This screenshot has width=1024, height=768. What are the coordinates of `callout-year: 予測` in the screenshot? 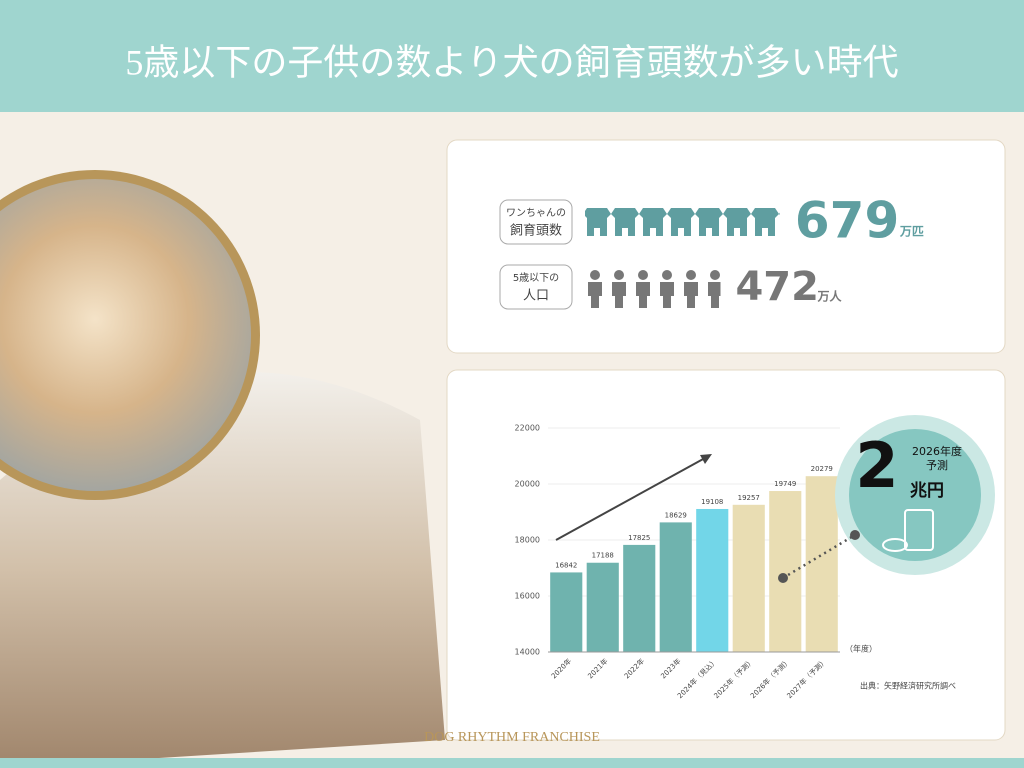 It's located at (937, 465).